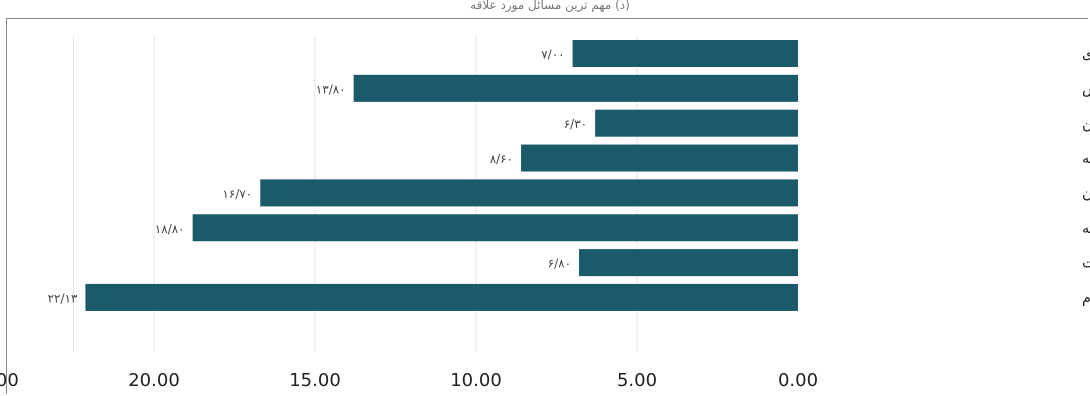  What do you see at coordinates (1086, 229) in the screenshot?
I see `category-label: مسائل اجتماعی جامعه` at bounding box center [1086, 229].